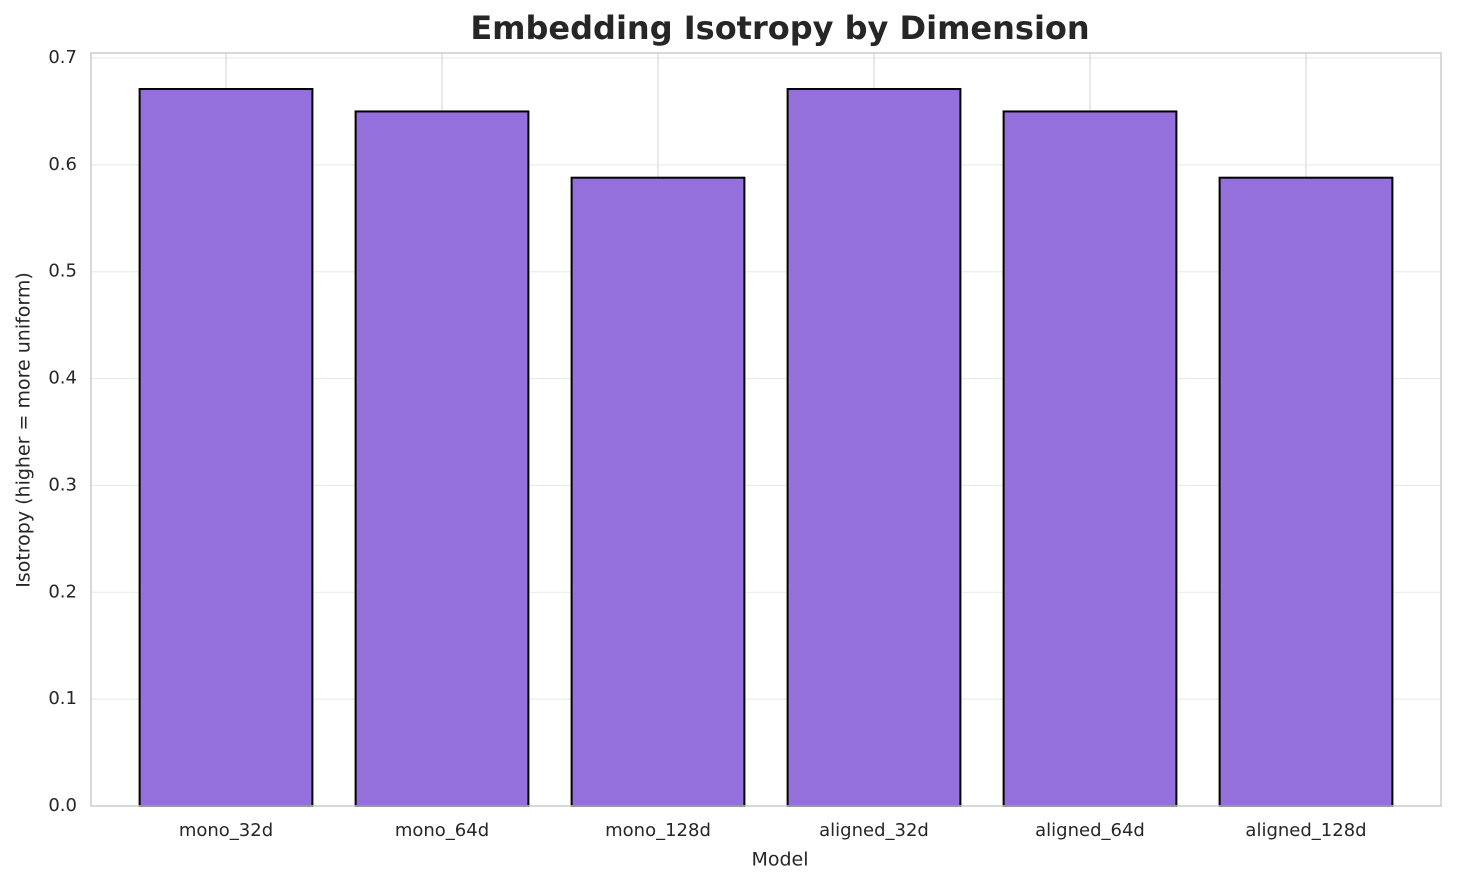  I want to click on x-tick-label: aligned_128d, so click(1305, 830).